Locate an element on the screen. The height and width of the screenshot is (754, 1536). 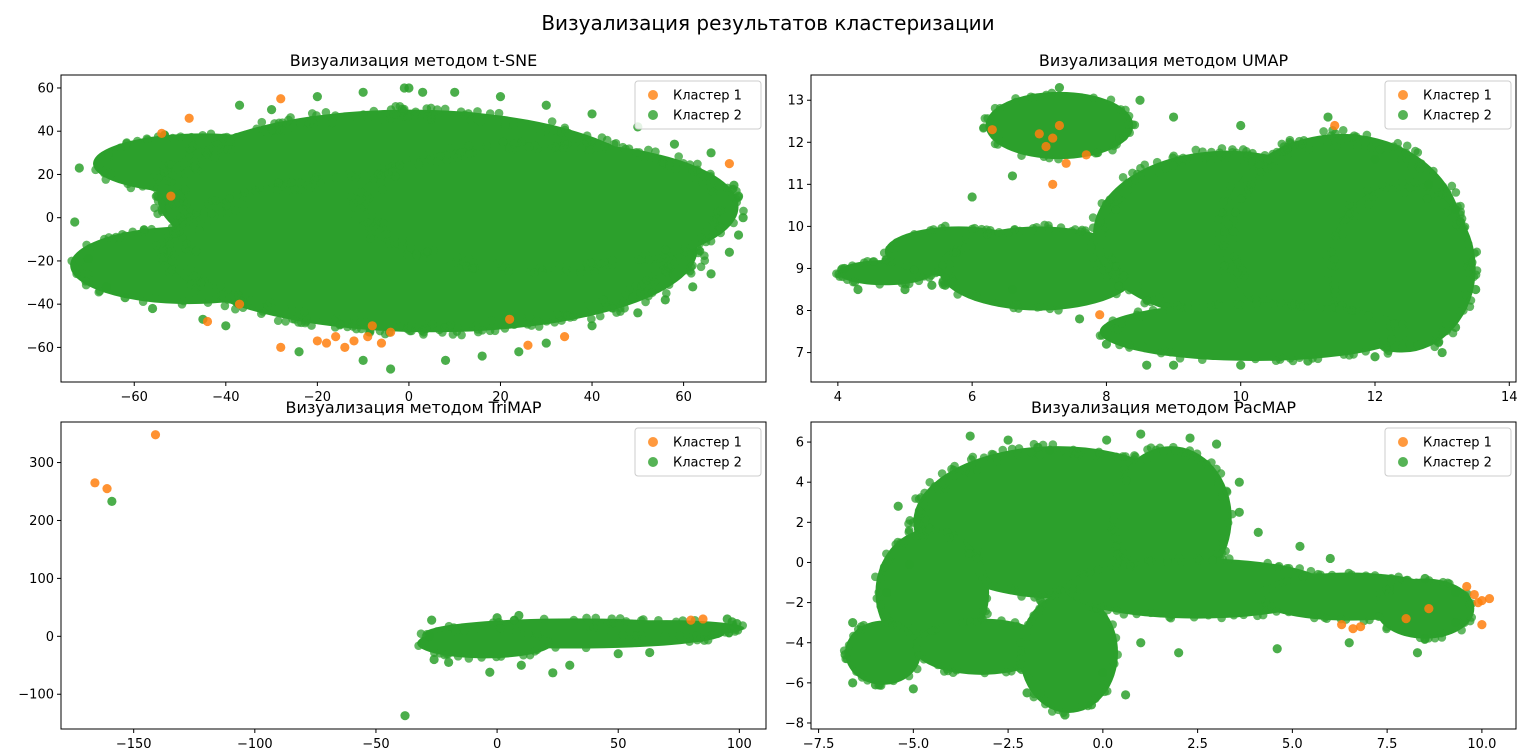
x-tick-label: 14 is located at coordinates (1509, 397).